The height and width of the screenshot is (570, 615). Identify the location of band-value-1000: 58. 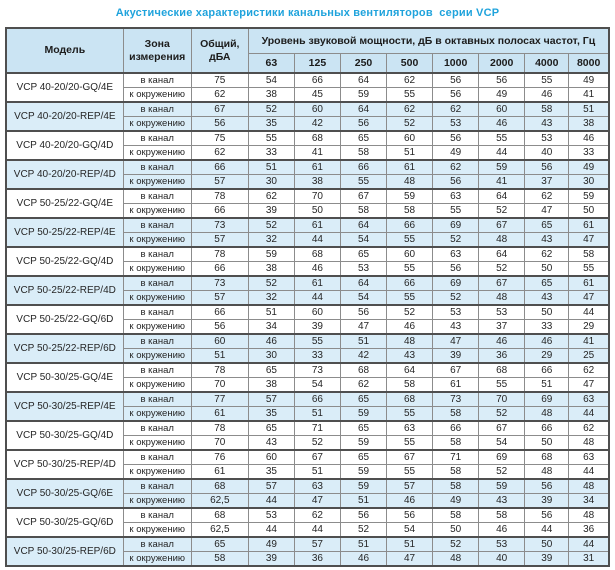
(456, 486).